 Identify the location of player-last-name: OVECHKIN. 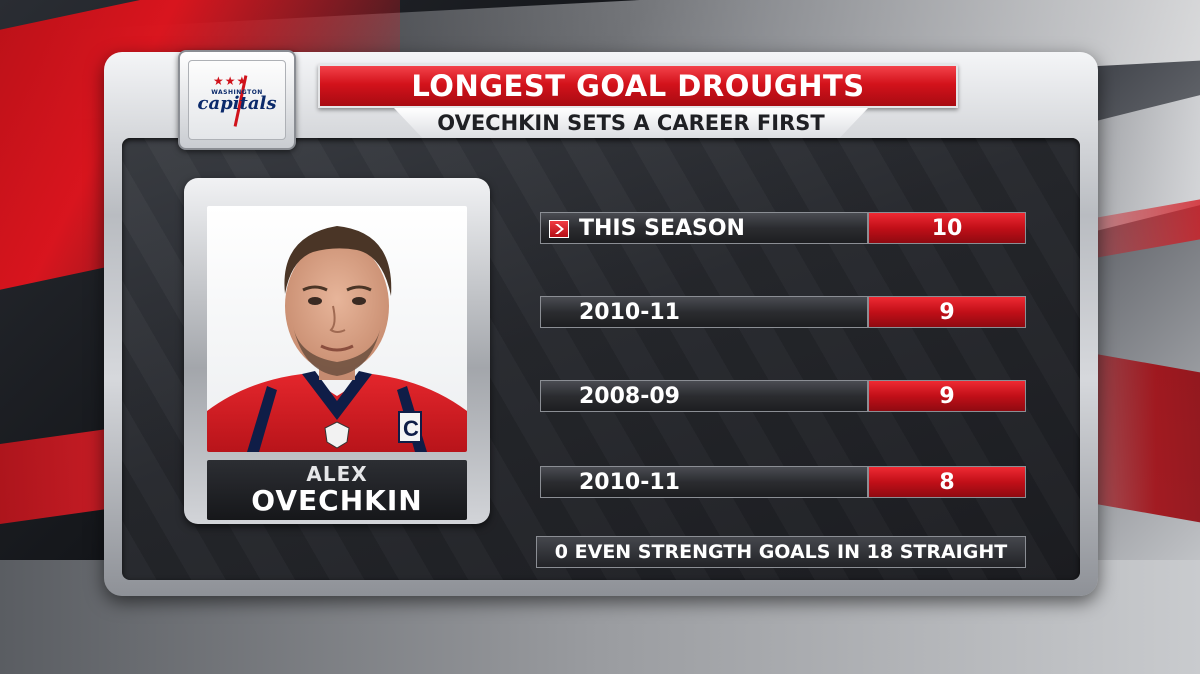
(337, 500).